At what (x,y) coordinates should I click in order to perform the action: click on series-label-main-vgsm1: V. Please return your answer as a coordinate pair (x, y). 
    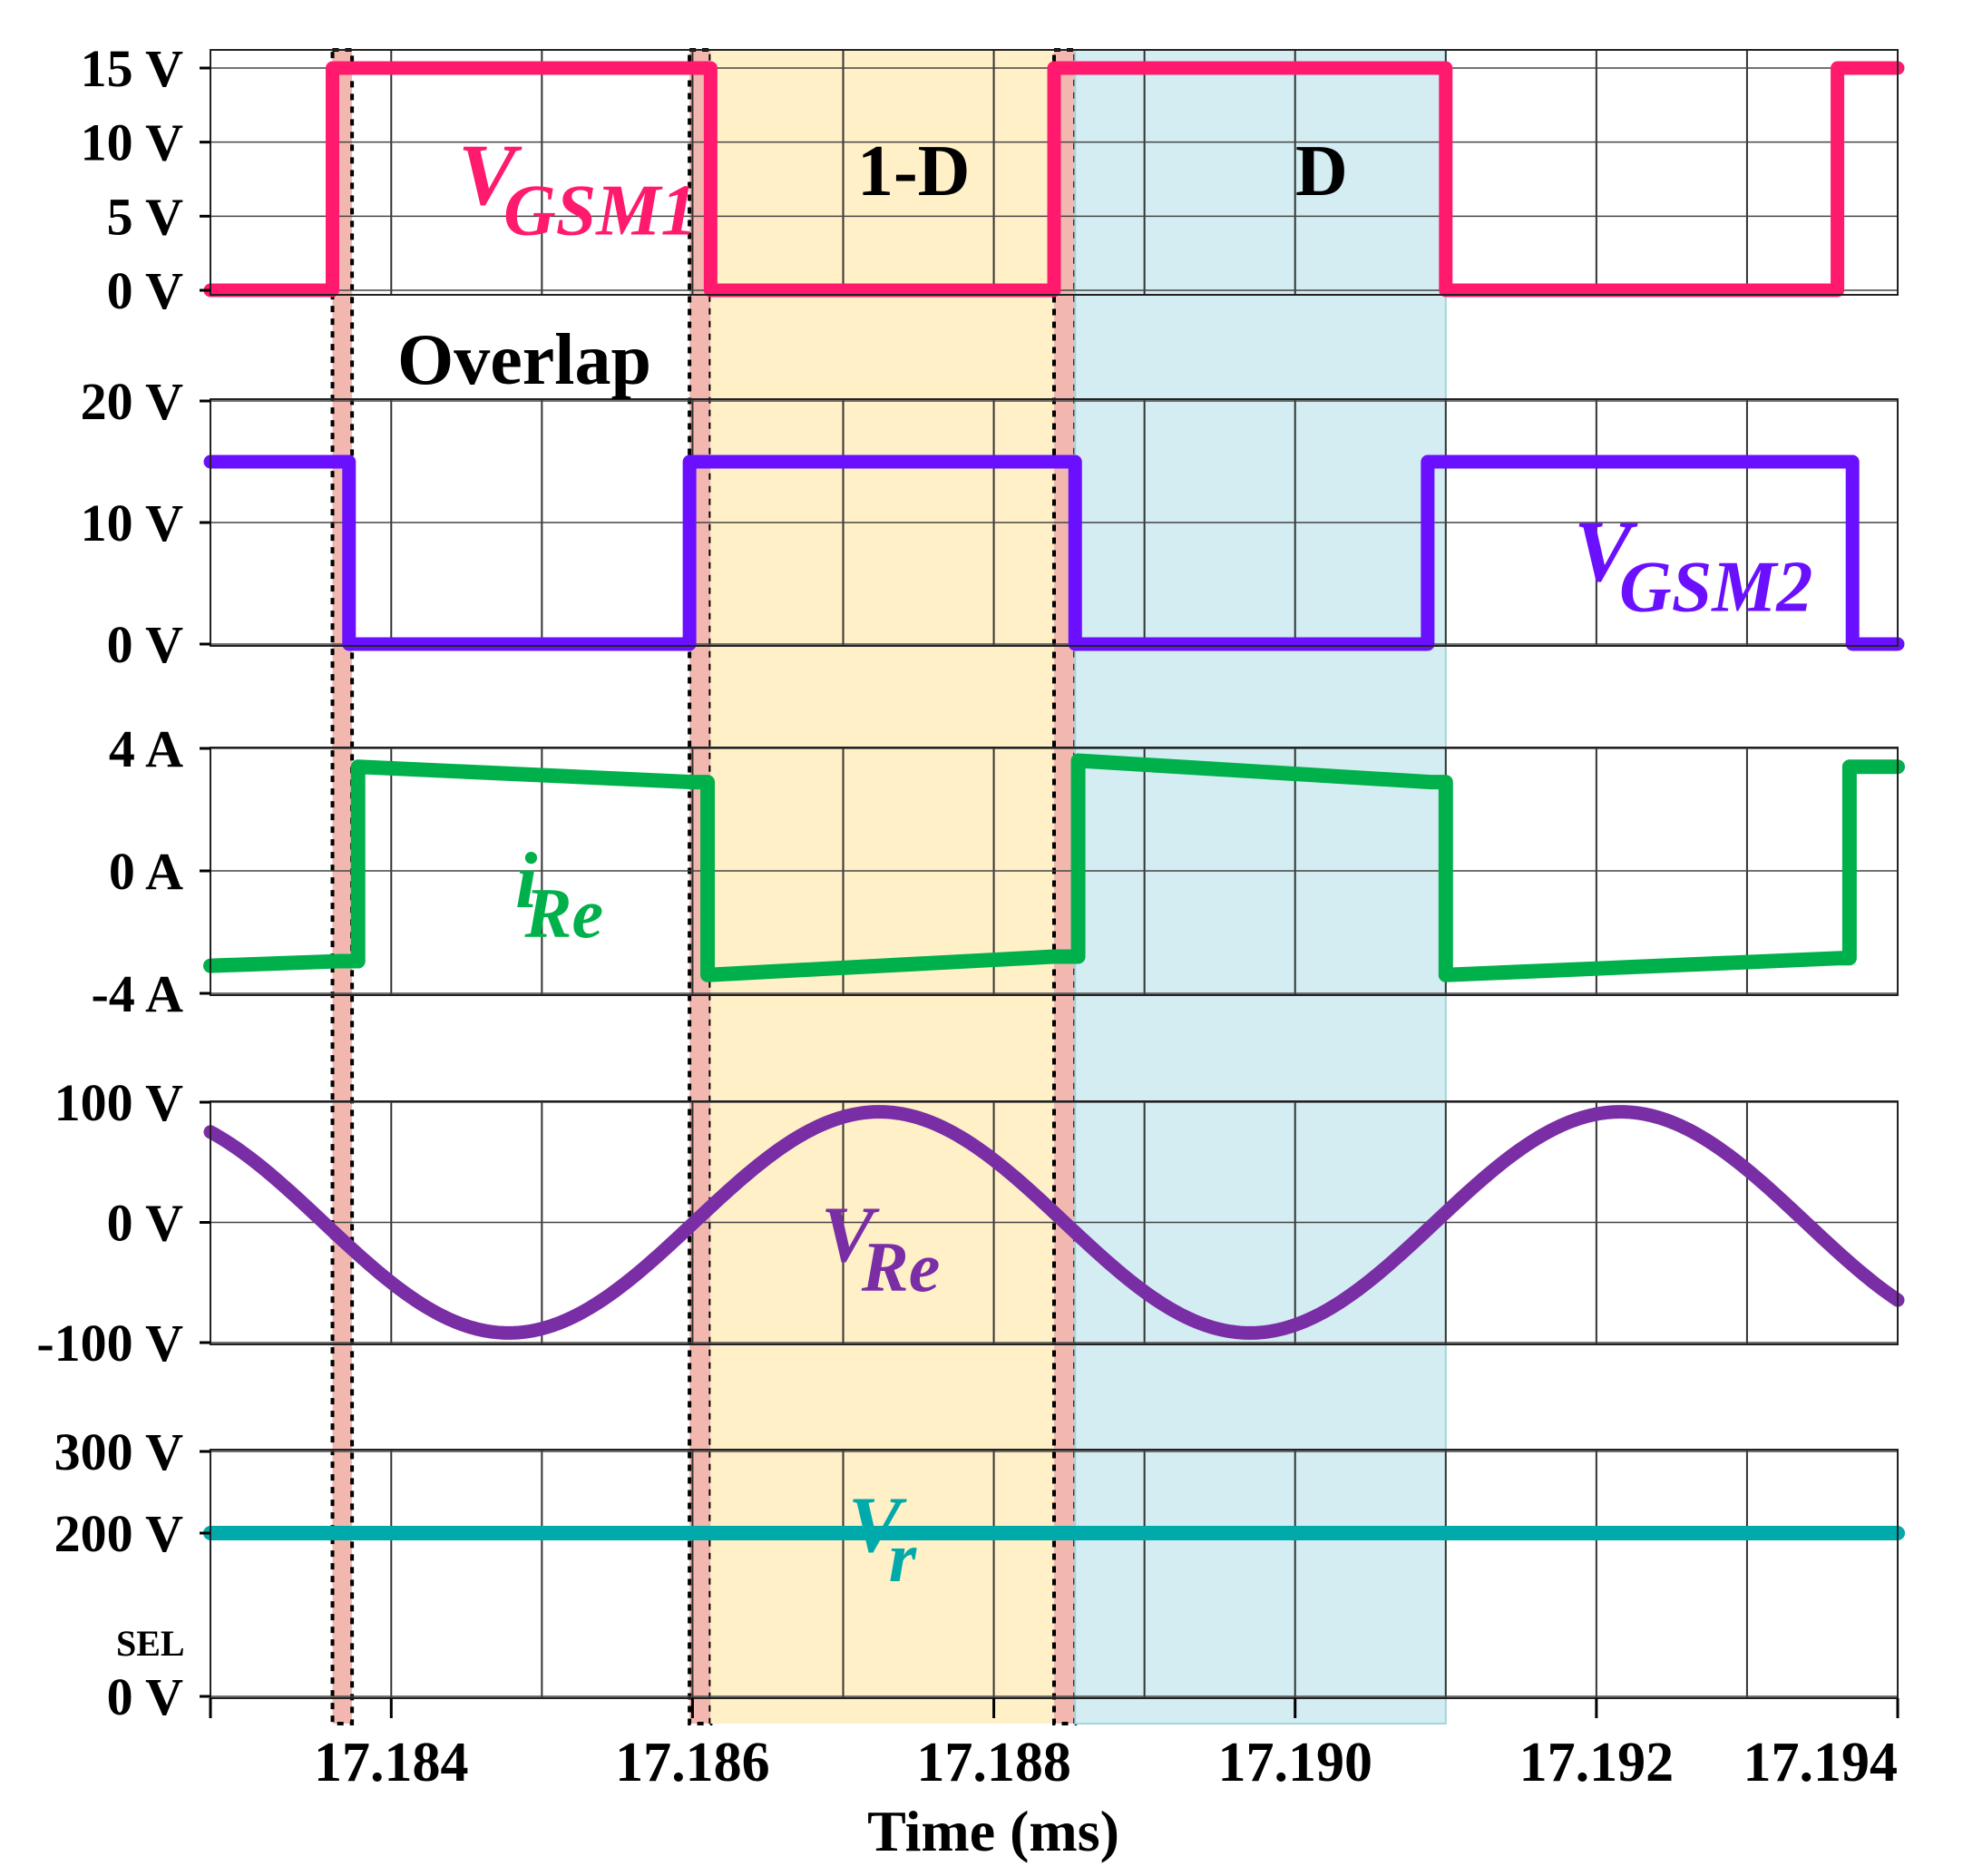
    Looking at the image, I should click on (490, 174).